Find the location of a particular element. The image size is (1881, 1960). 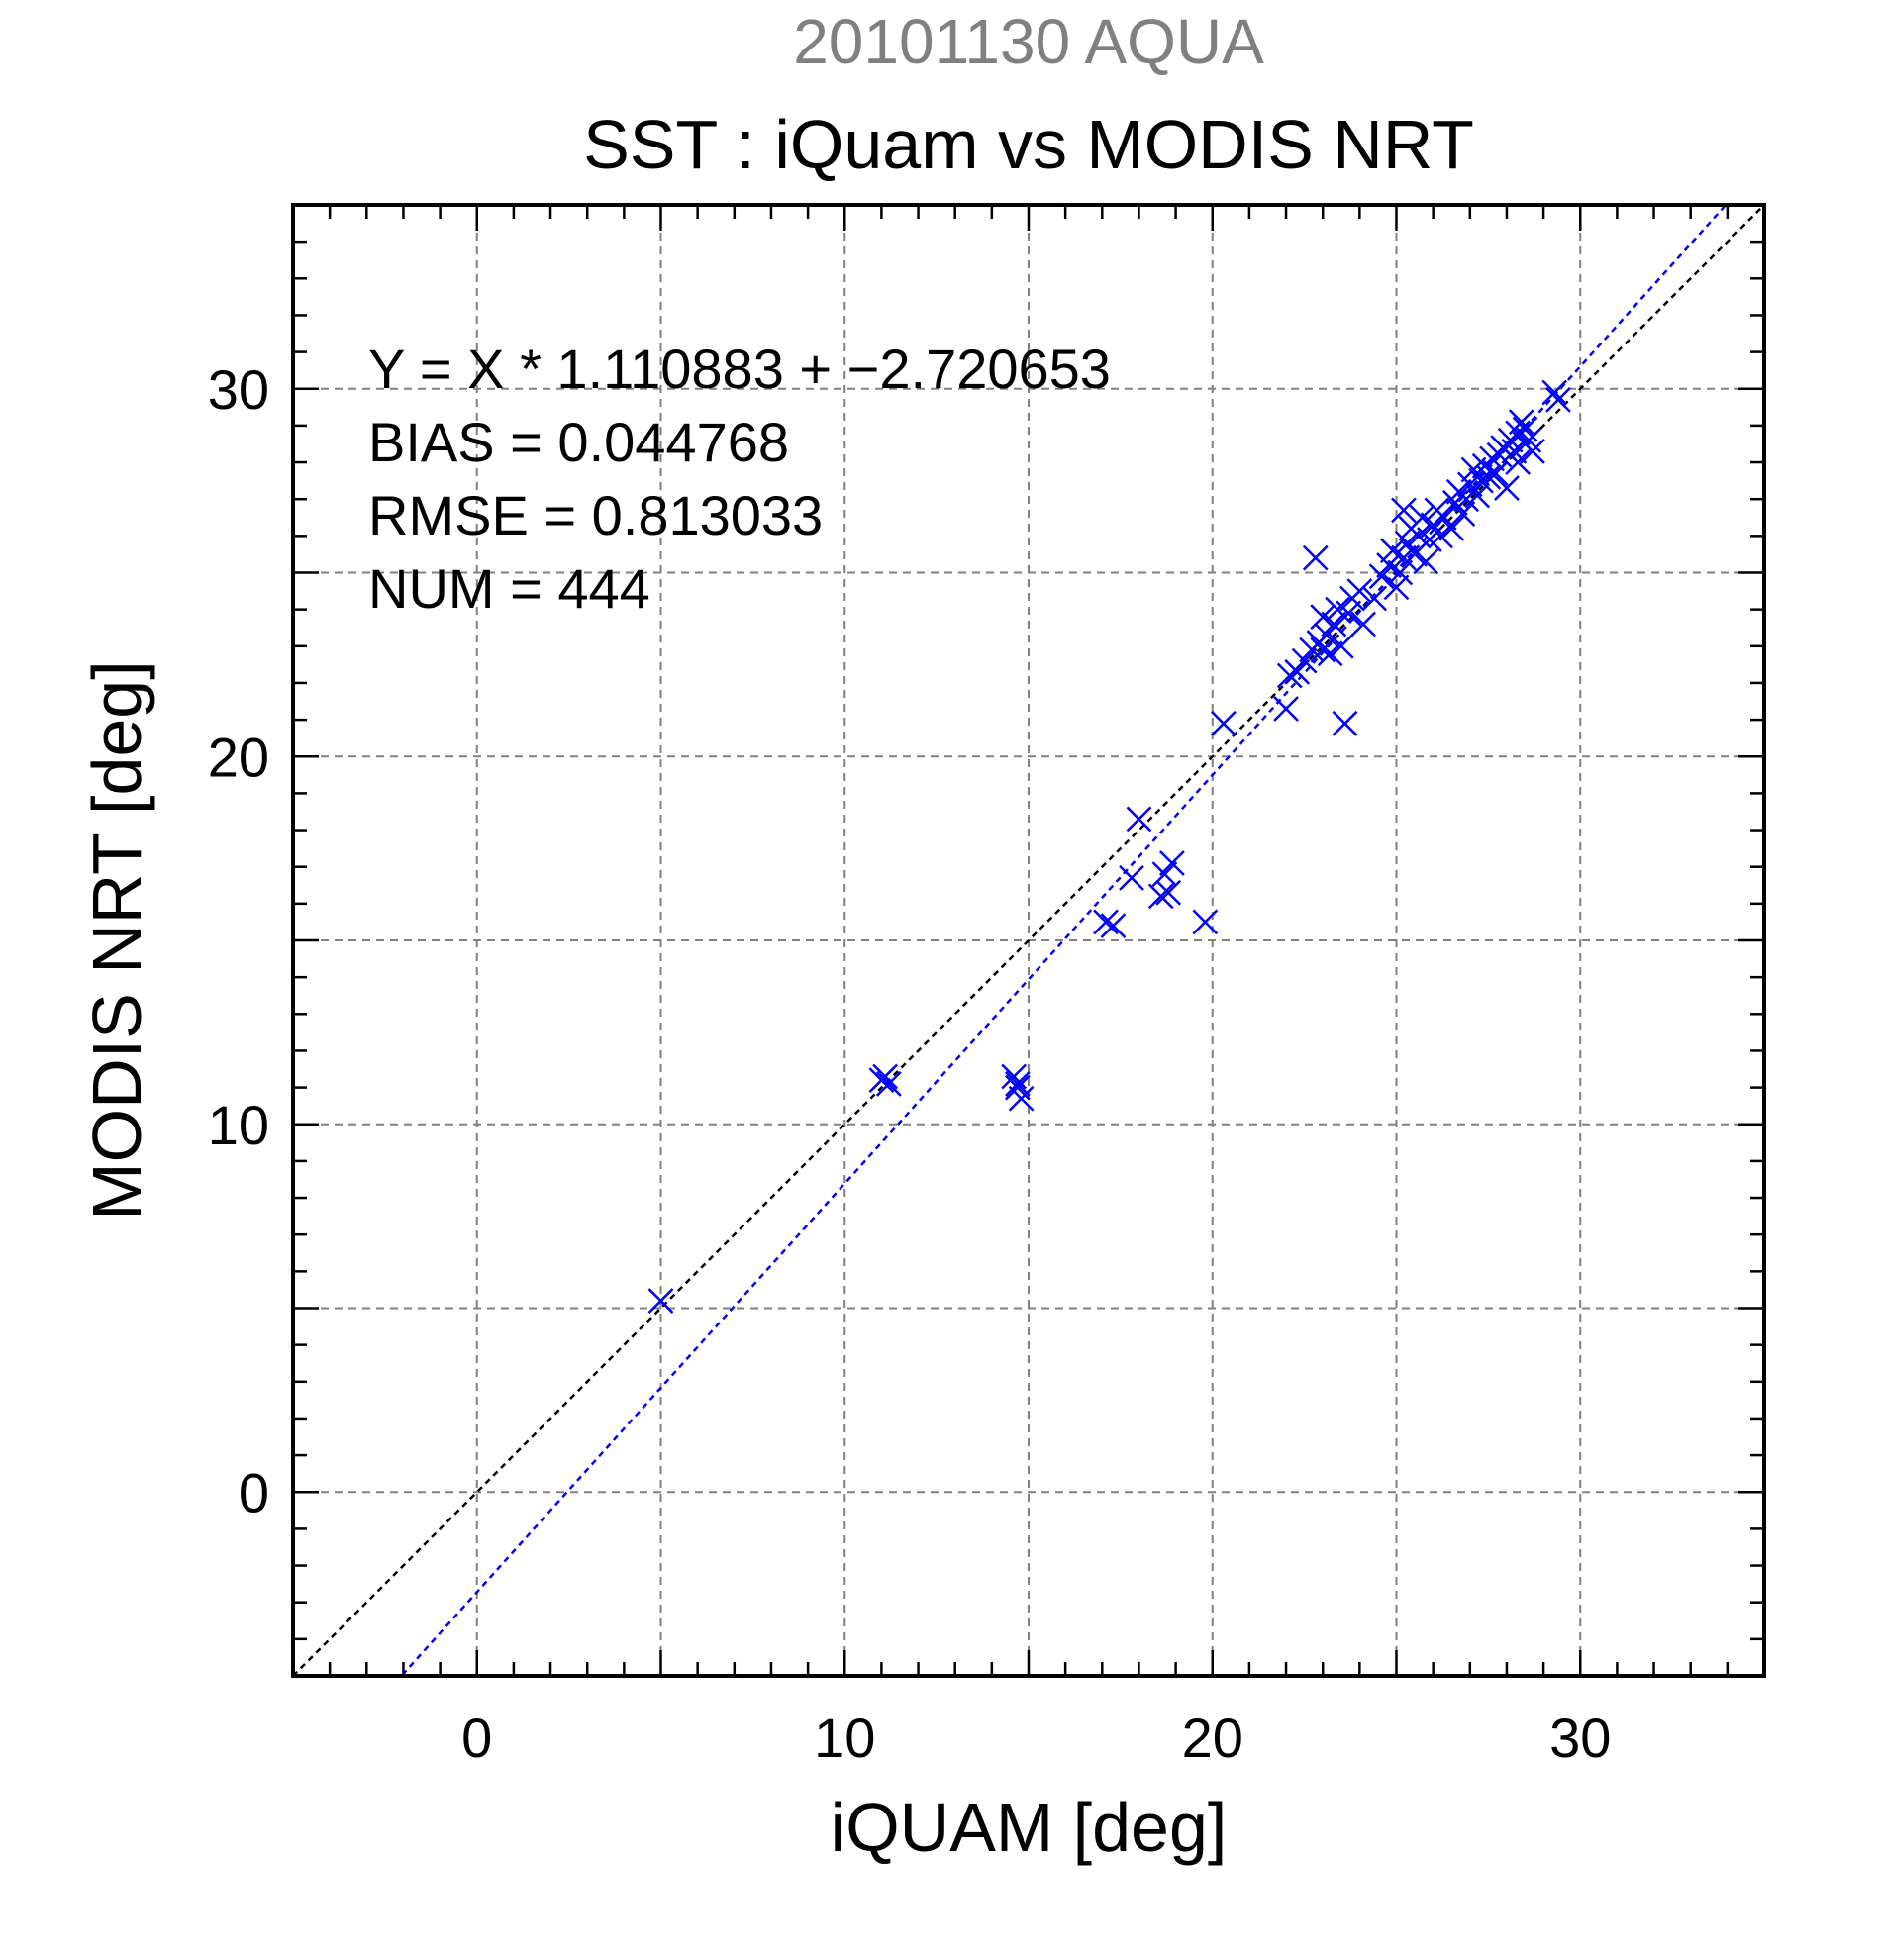

y-tick-label: 20 is located at coordinates (239, 757).